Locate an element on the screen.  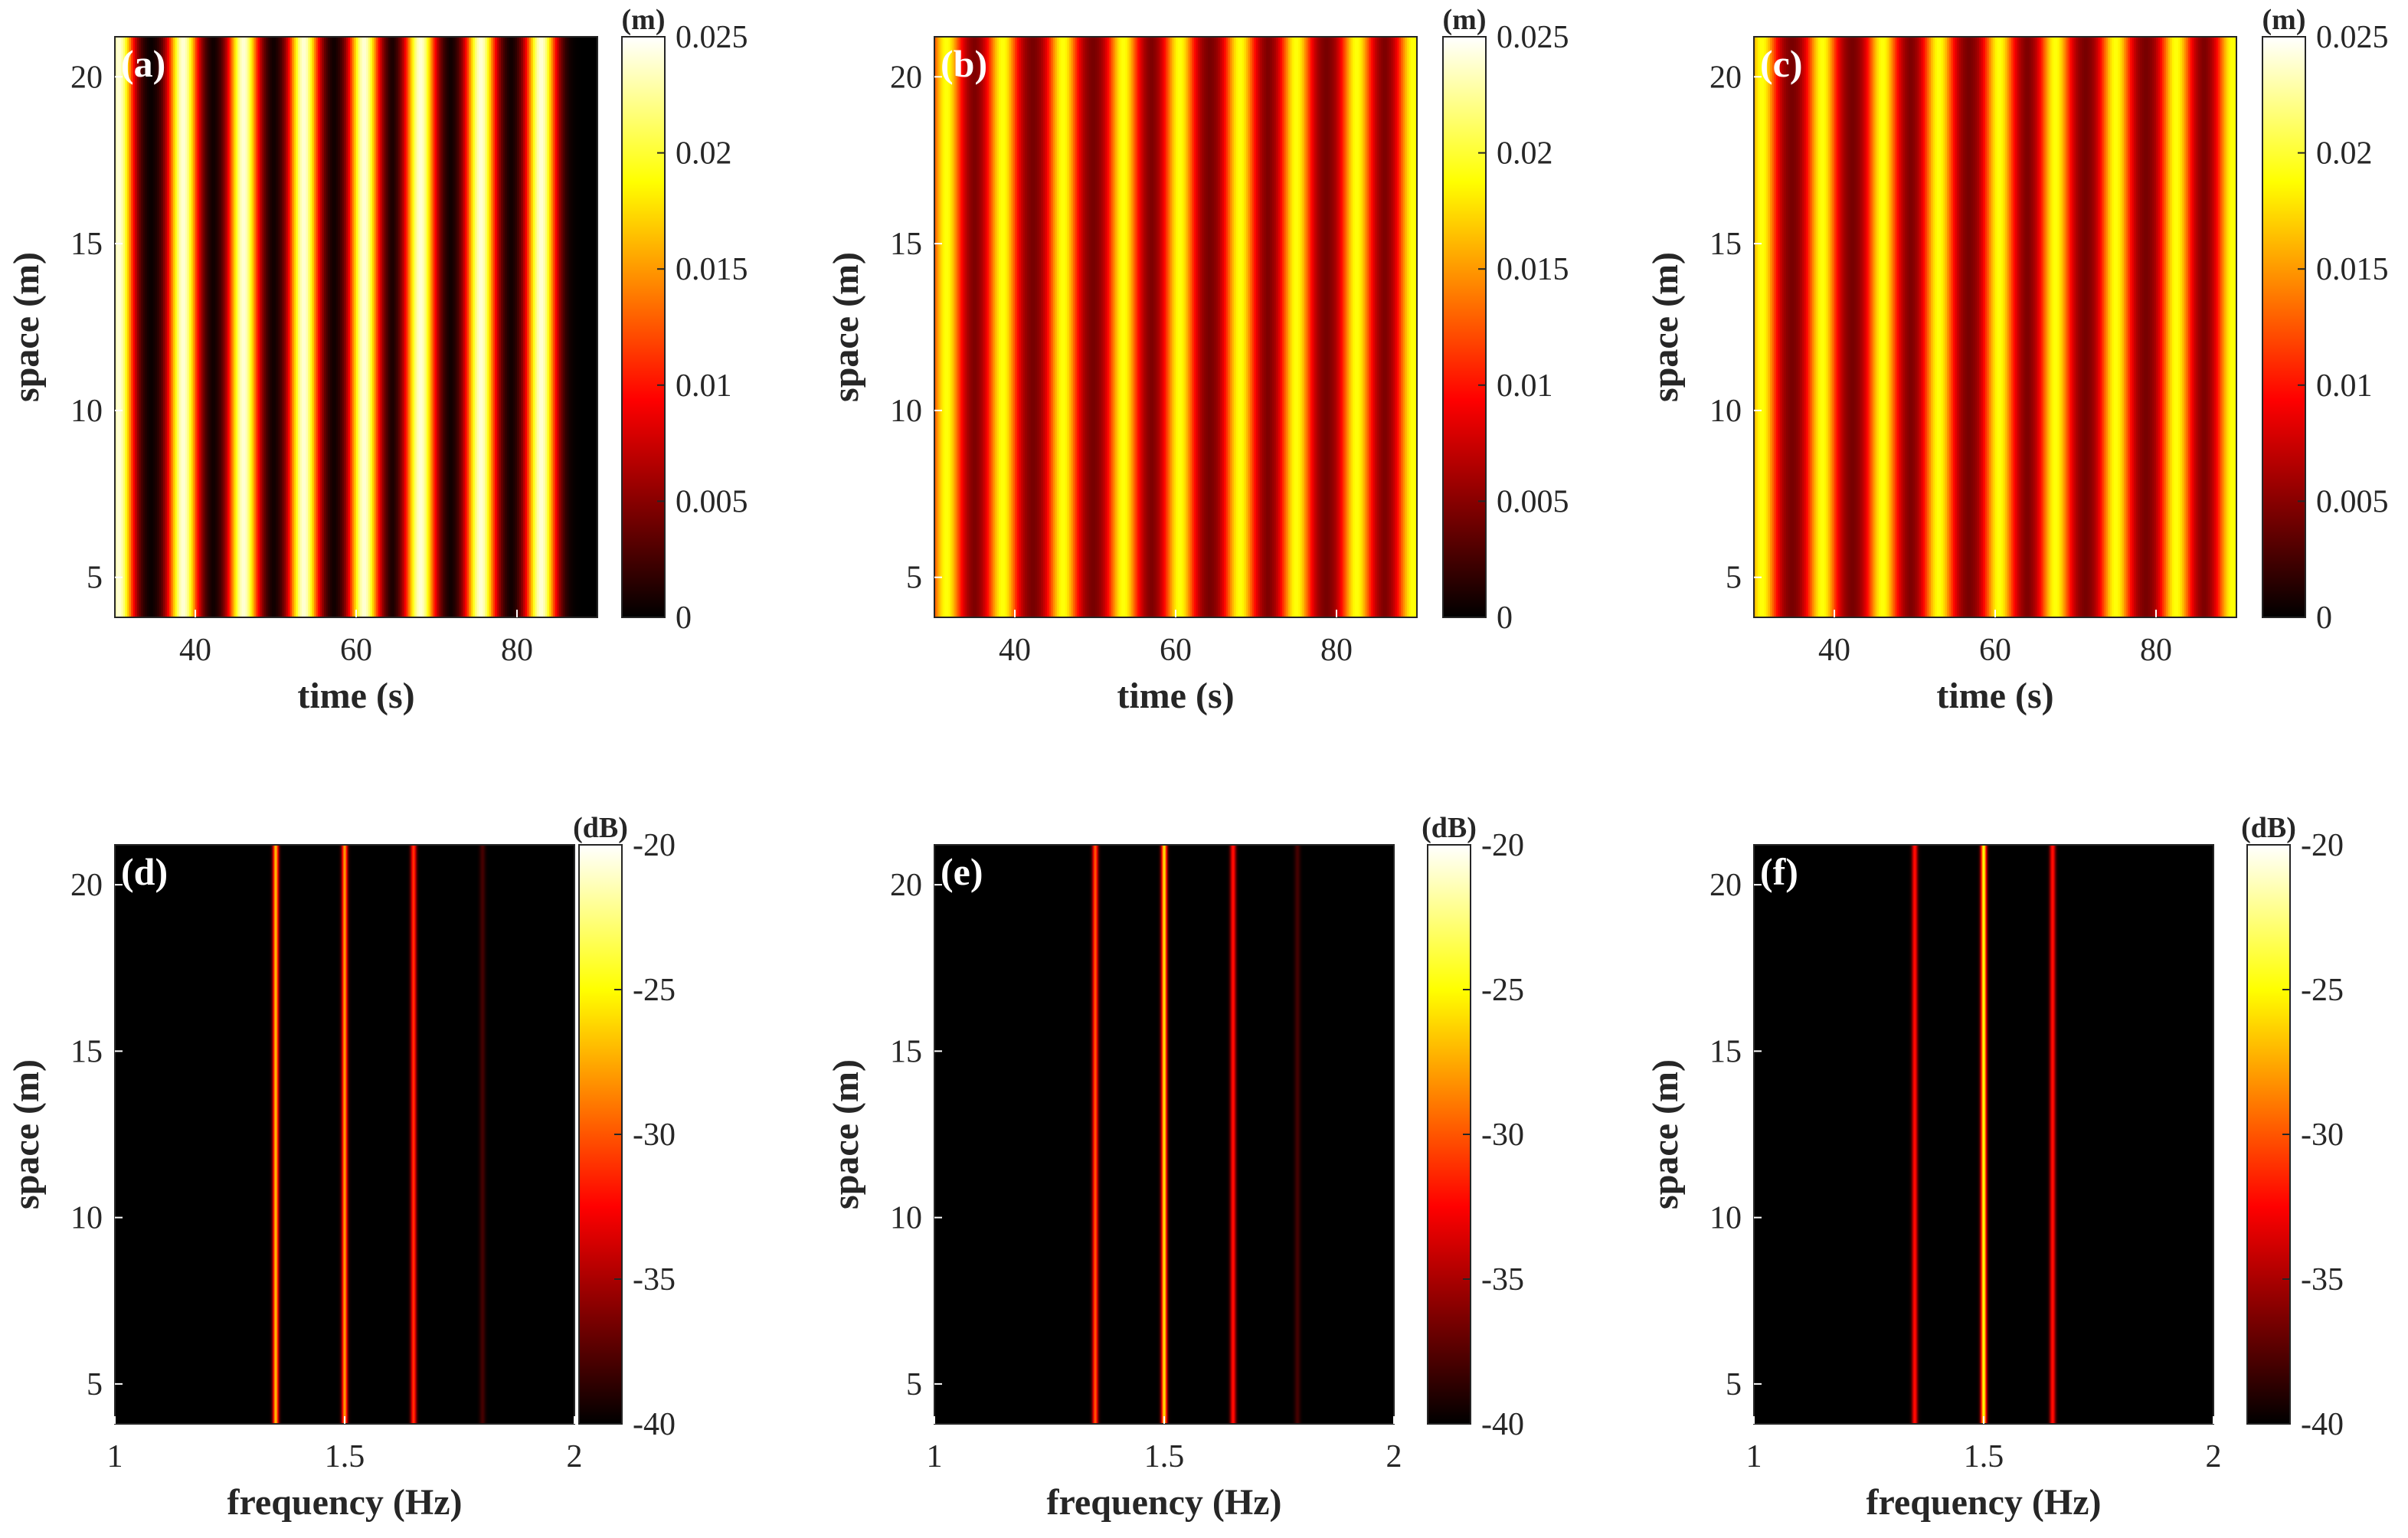
colorbar is located at coordinates (643, 327).